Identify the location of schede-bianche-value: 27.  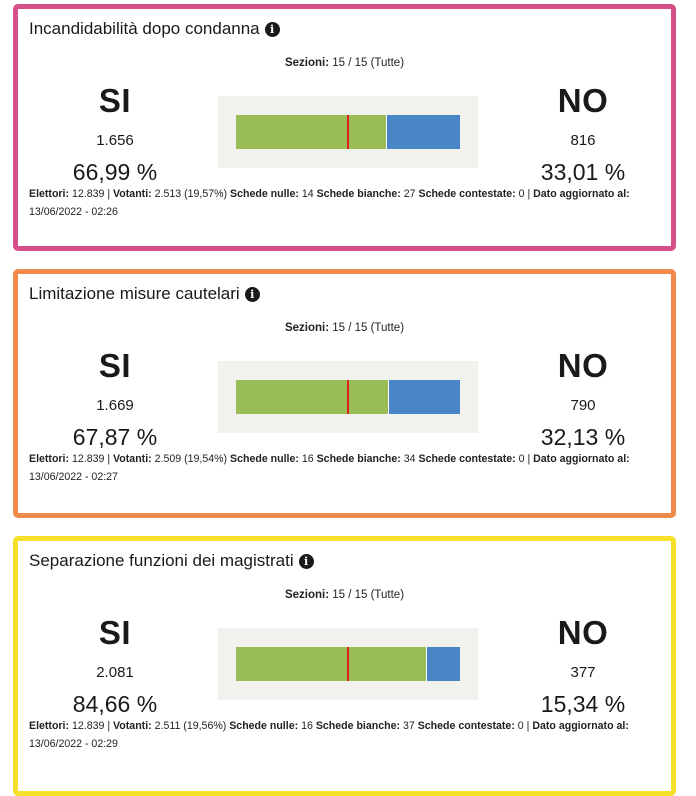
(409, 194).